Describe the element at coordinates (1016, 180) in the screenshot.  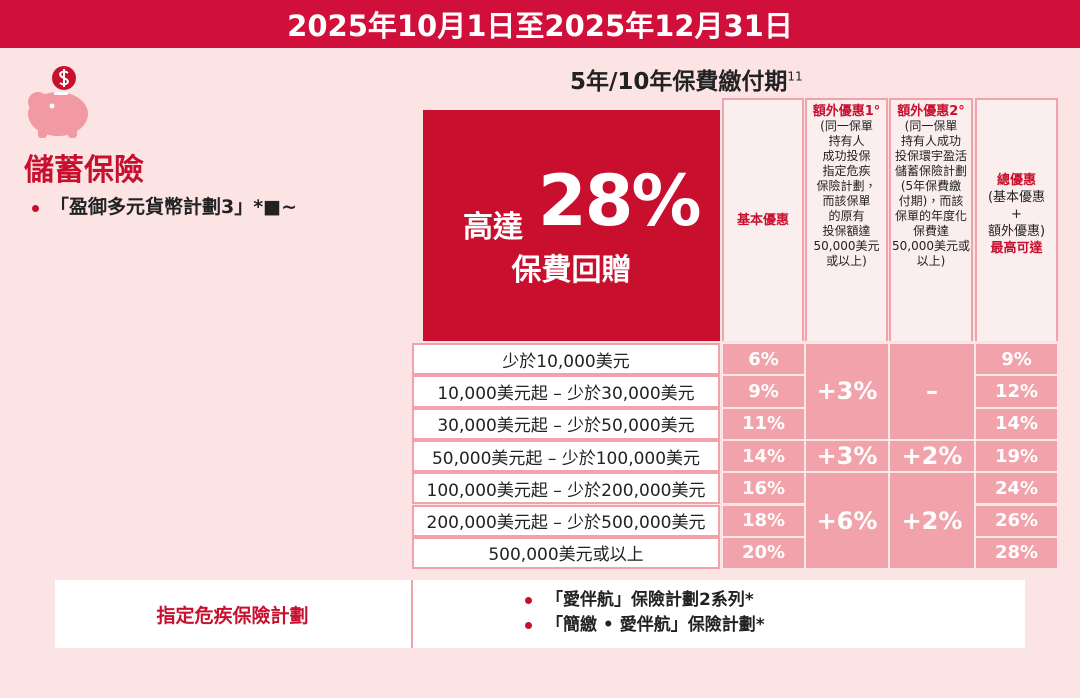
I see `header-line: 總優惠` at that location.